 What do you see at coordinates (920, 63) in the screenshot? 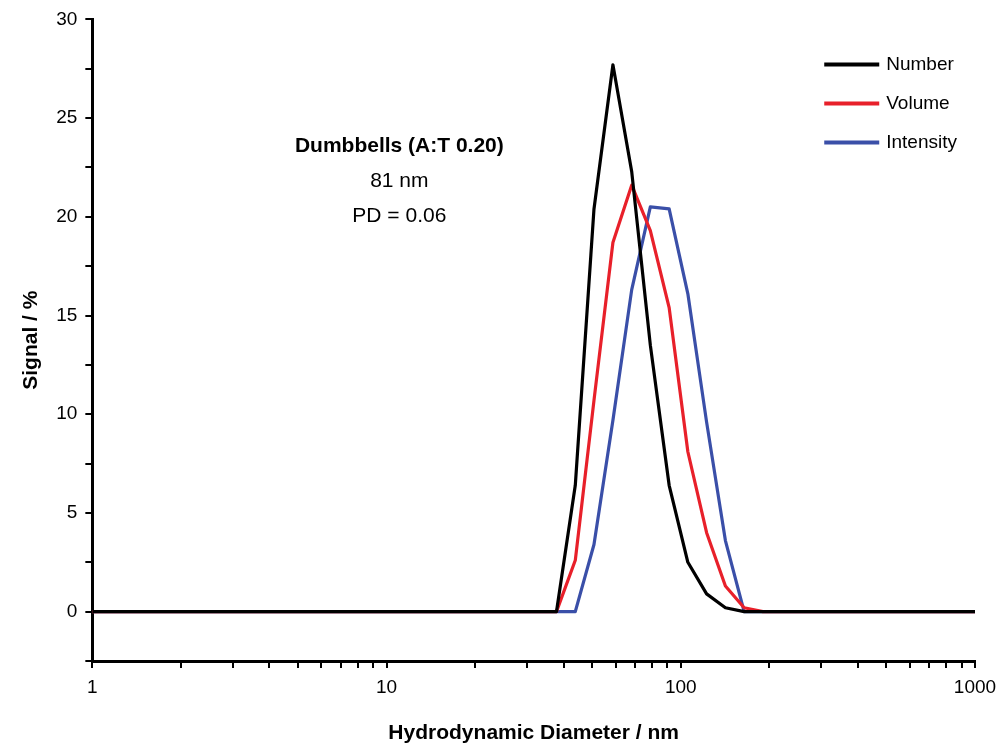
I see `legend-label: Number` at bounding box center [920, 63].